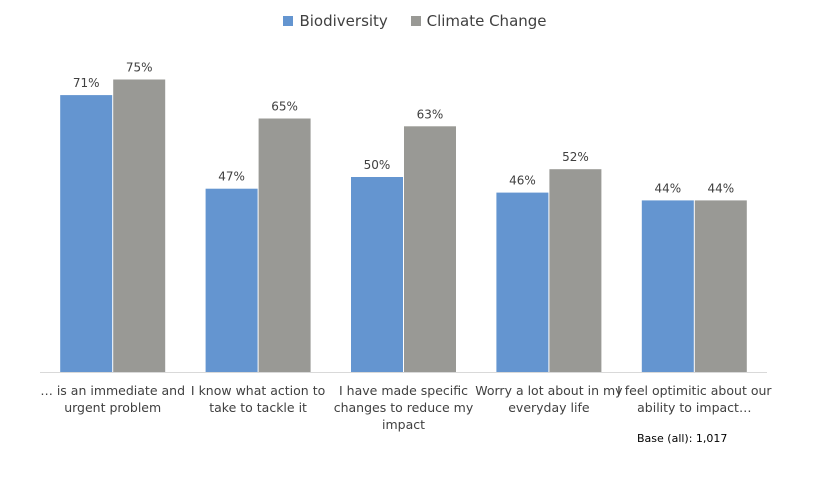  I want to click on data-label-biodiversity-2: 47%, so click(231, 177).